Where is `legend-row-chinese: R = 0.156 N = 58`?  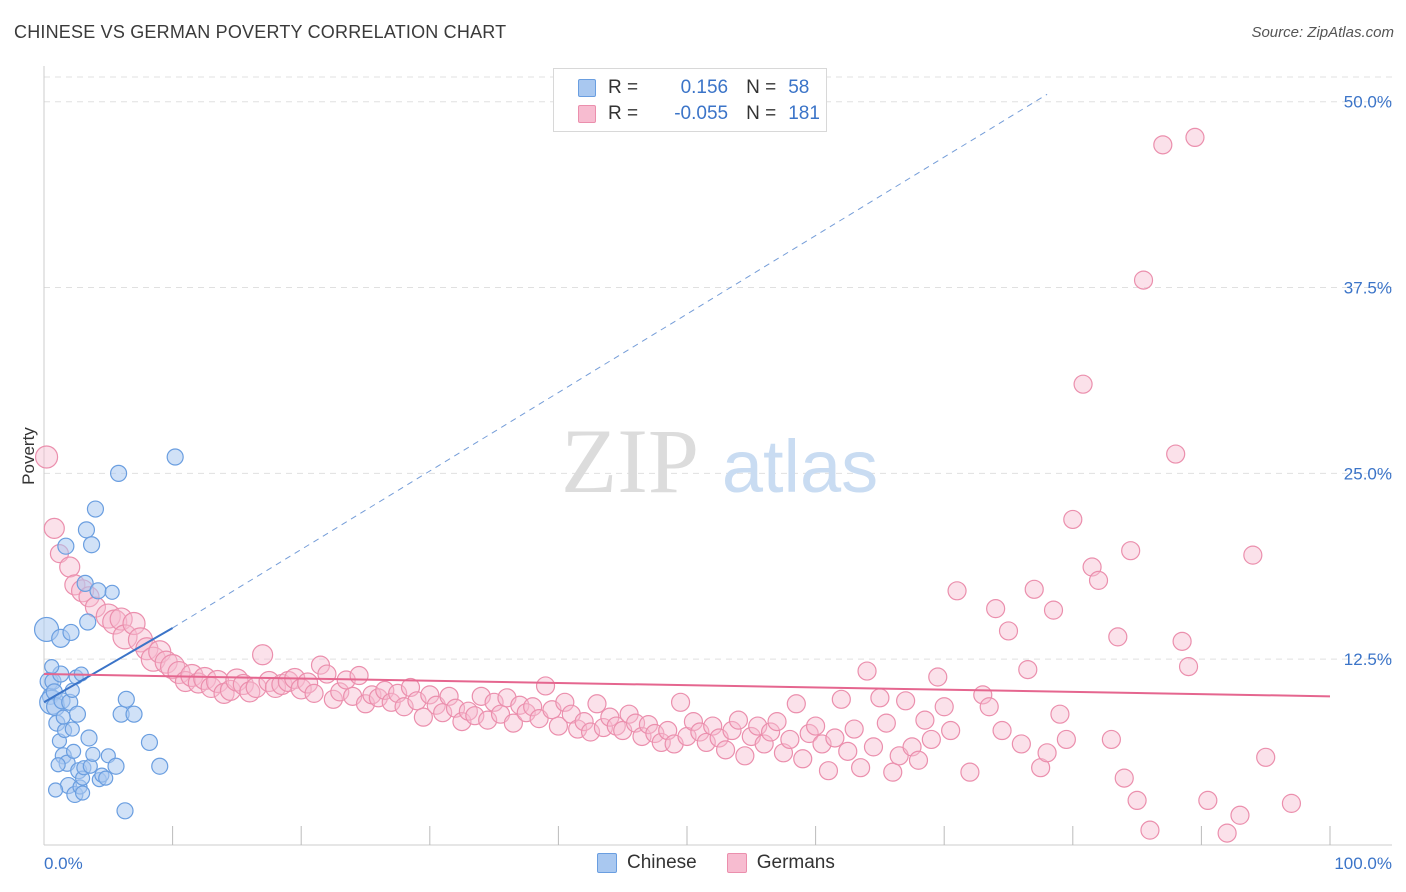 legend-row-chinese: R = 0.156 N = 58 is located at coordinates (693, 88).